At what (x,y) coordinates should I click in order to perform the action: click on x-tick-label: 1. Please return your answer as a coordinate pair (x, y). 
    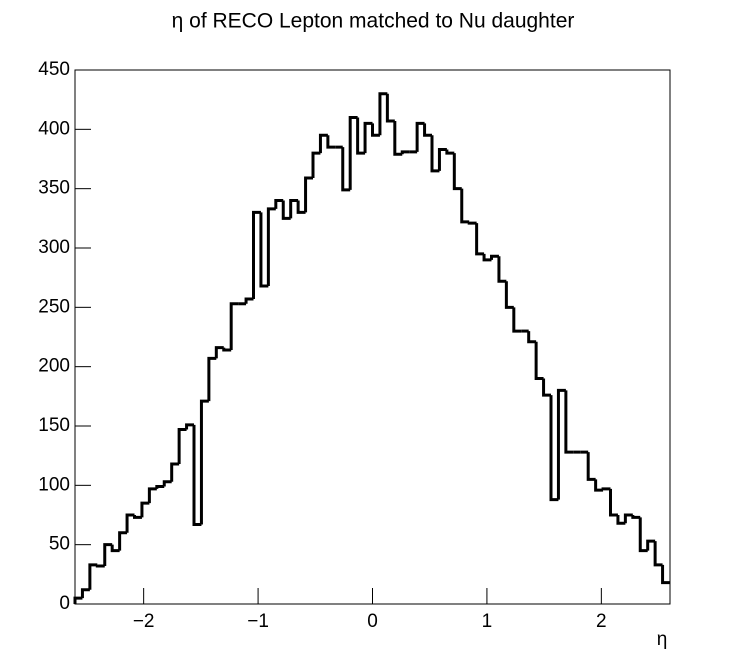
    Looking at the image, I should click on (487, 621).